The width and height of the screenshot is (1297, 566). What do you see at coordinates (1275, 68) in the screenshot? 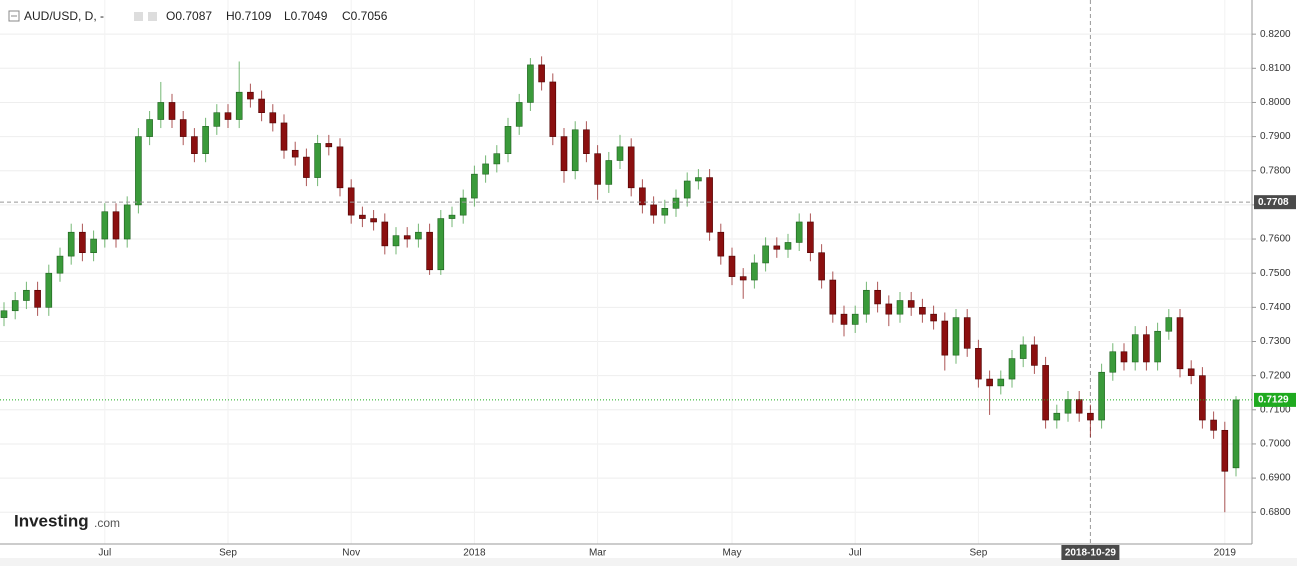
I see `y-tick-label: 0.8100` at bounding box center [1275, 68].